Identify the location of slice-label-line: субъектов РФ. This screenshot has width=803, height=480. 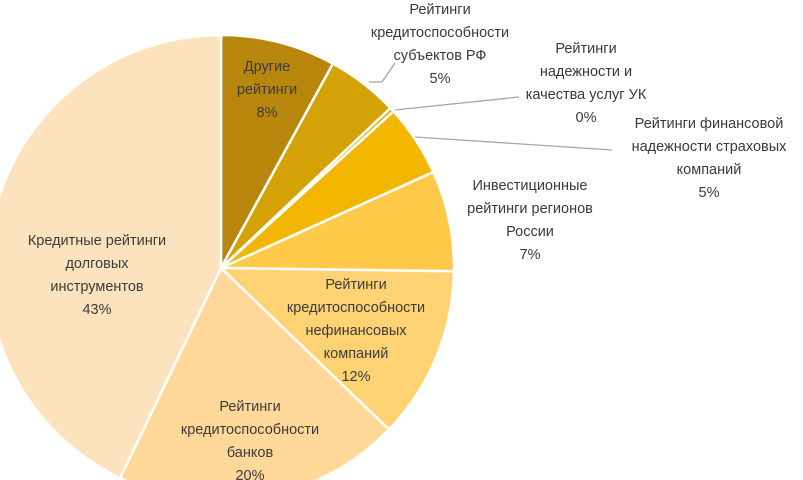
(440, 56).